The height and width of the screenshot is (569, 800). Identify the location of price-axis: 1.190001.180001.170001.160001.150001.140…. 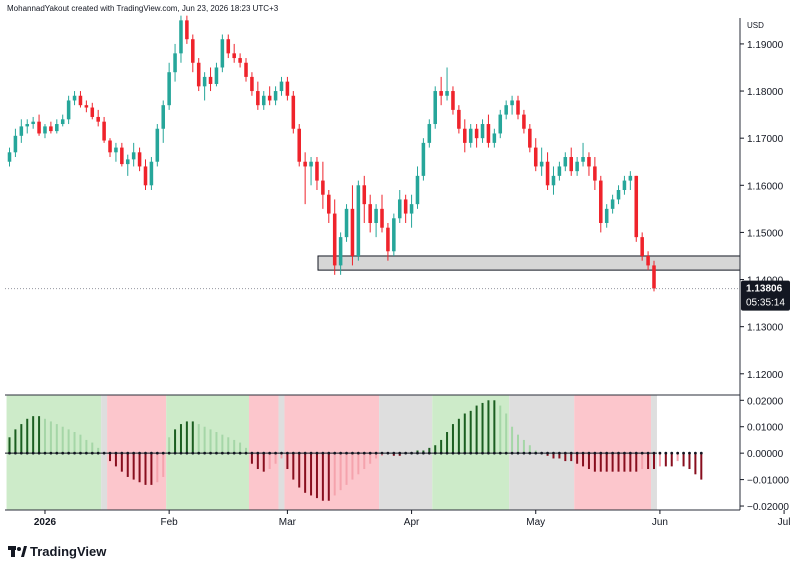
(762, 210).